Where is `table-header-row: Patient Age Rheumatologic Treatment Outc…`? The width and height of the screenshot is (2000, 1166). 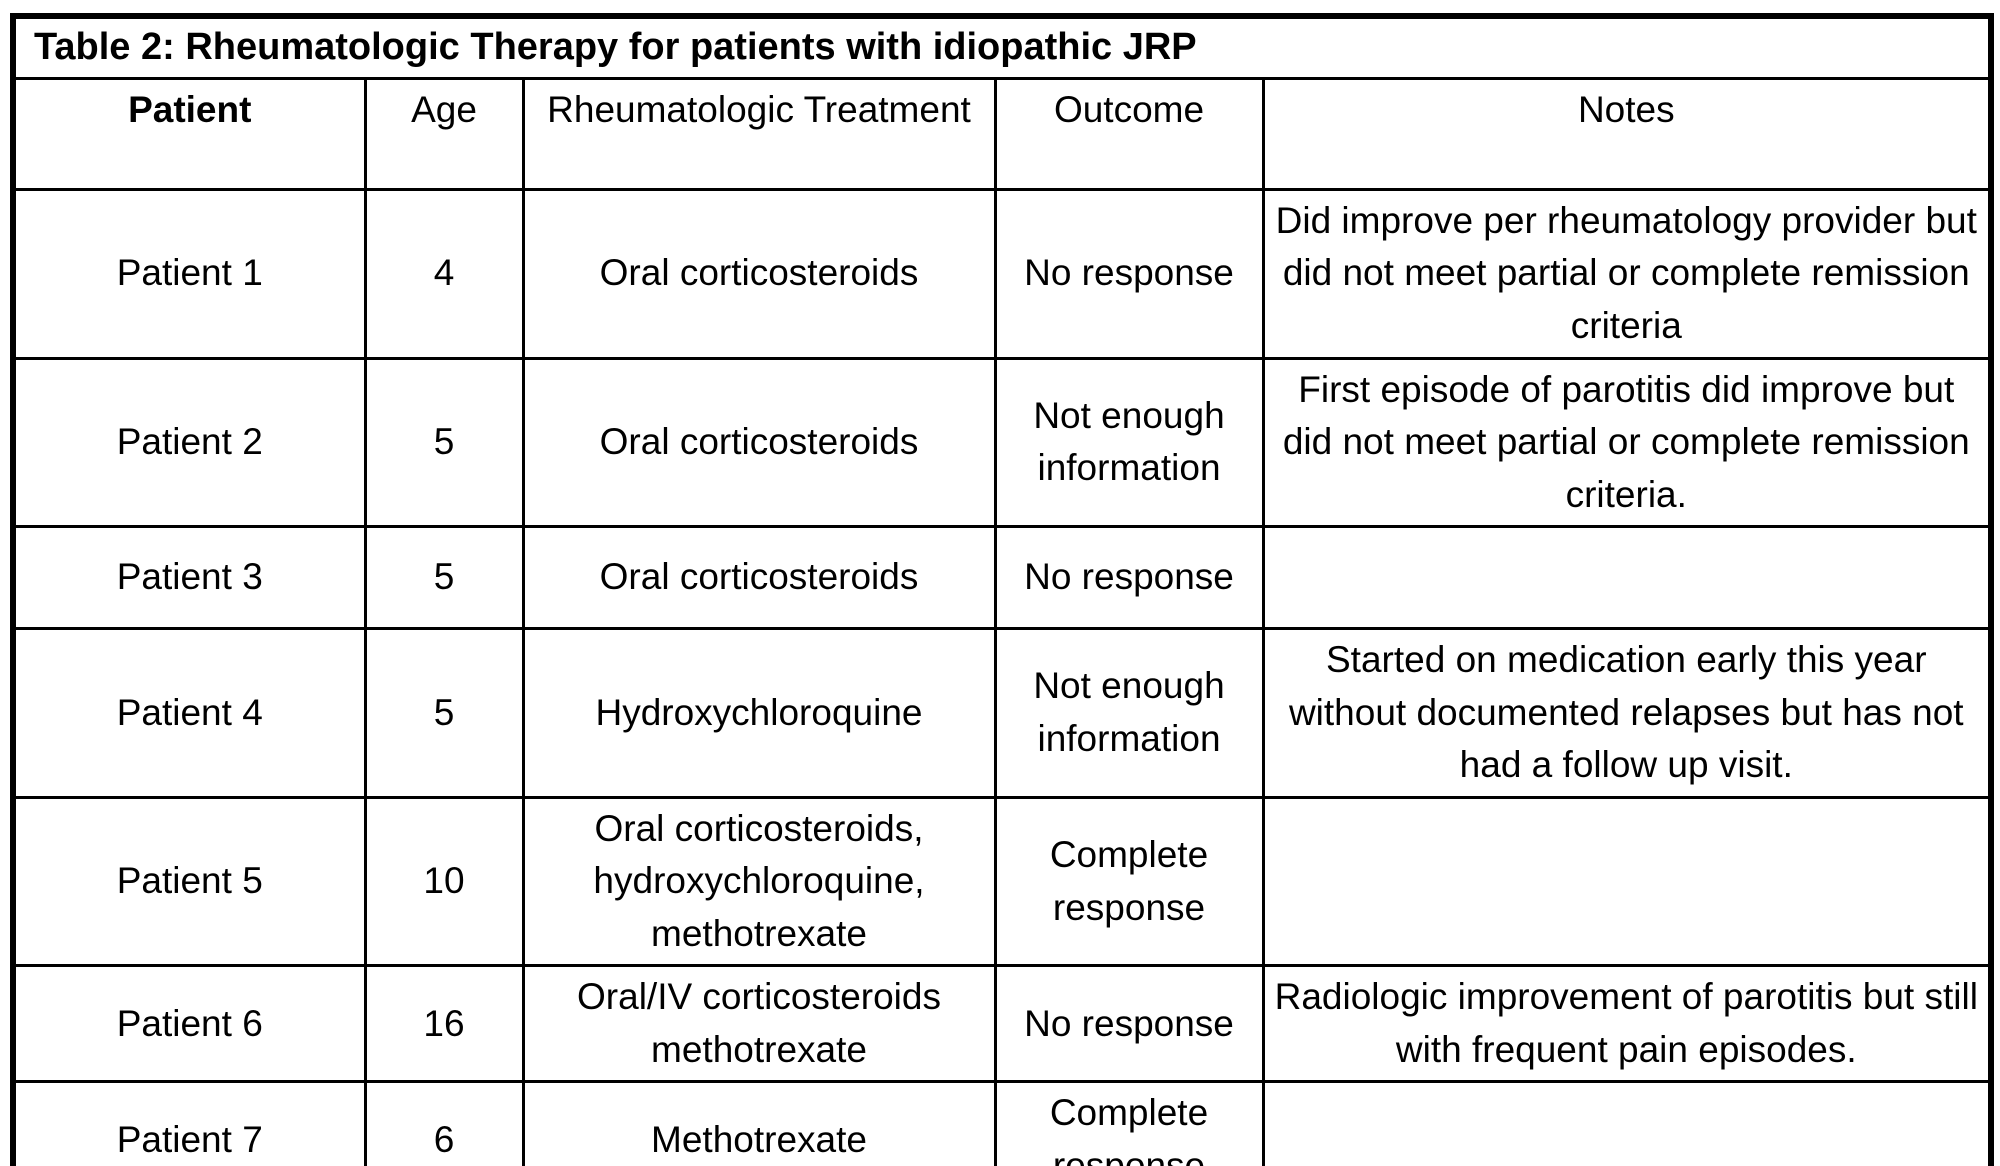 table-header-row: Patient Age Rheumatologic Treatment Outc… is located at coordinates (1002, 133).